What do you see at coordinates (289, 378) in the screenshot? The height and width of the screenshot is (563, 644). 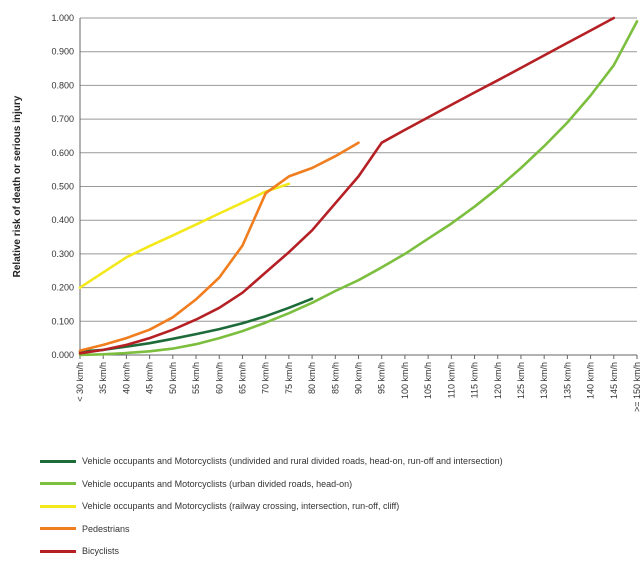 I see `x-tick-label: 75 km/h` at bounding box center [289, 378].